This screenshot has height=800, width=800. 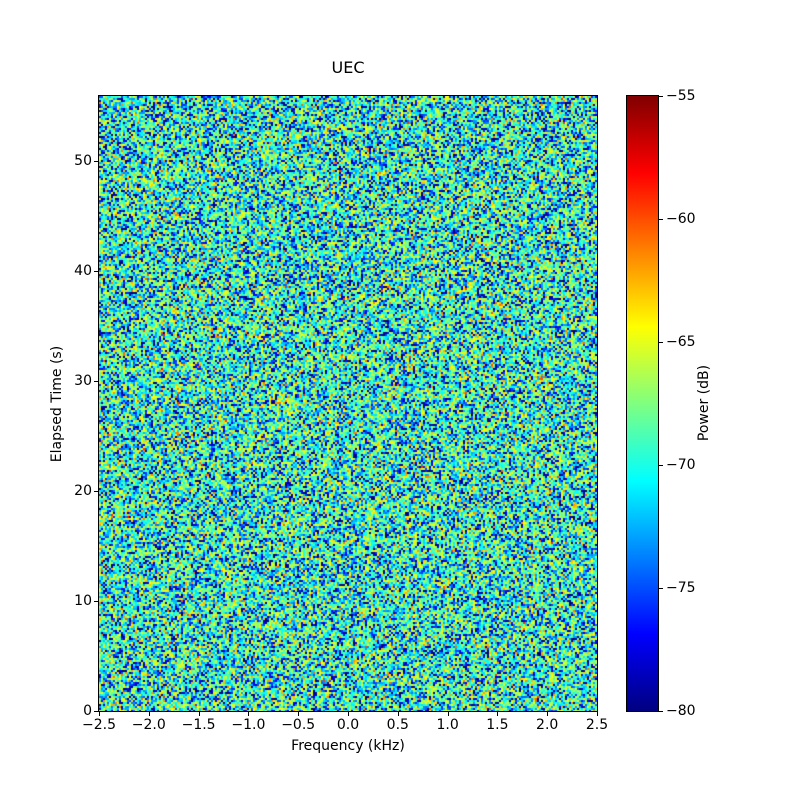 What do you see at coordinates (83, 160) in the screenshot?
I see `y-tick-label: 50` at bounding box center [83, 160].